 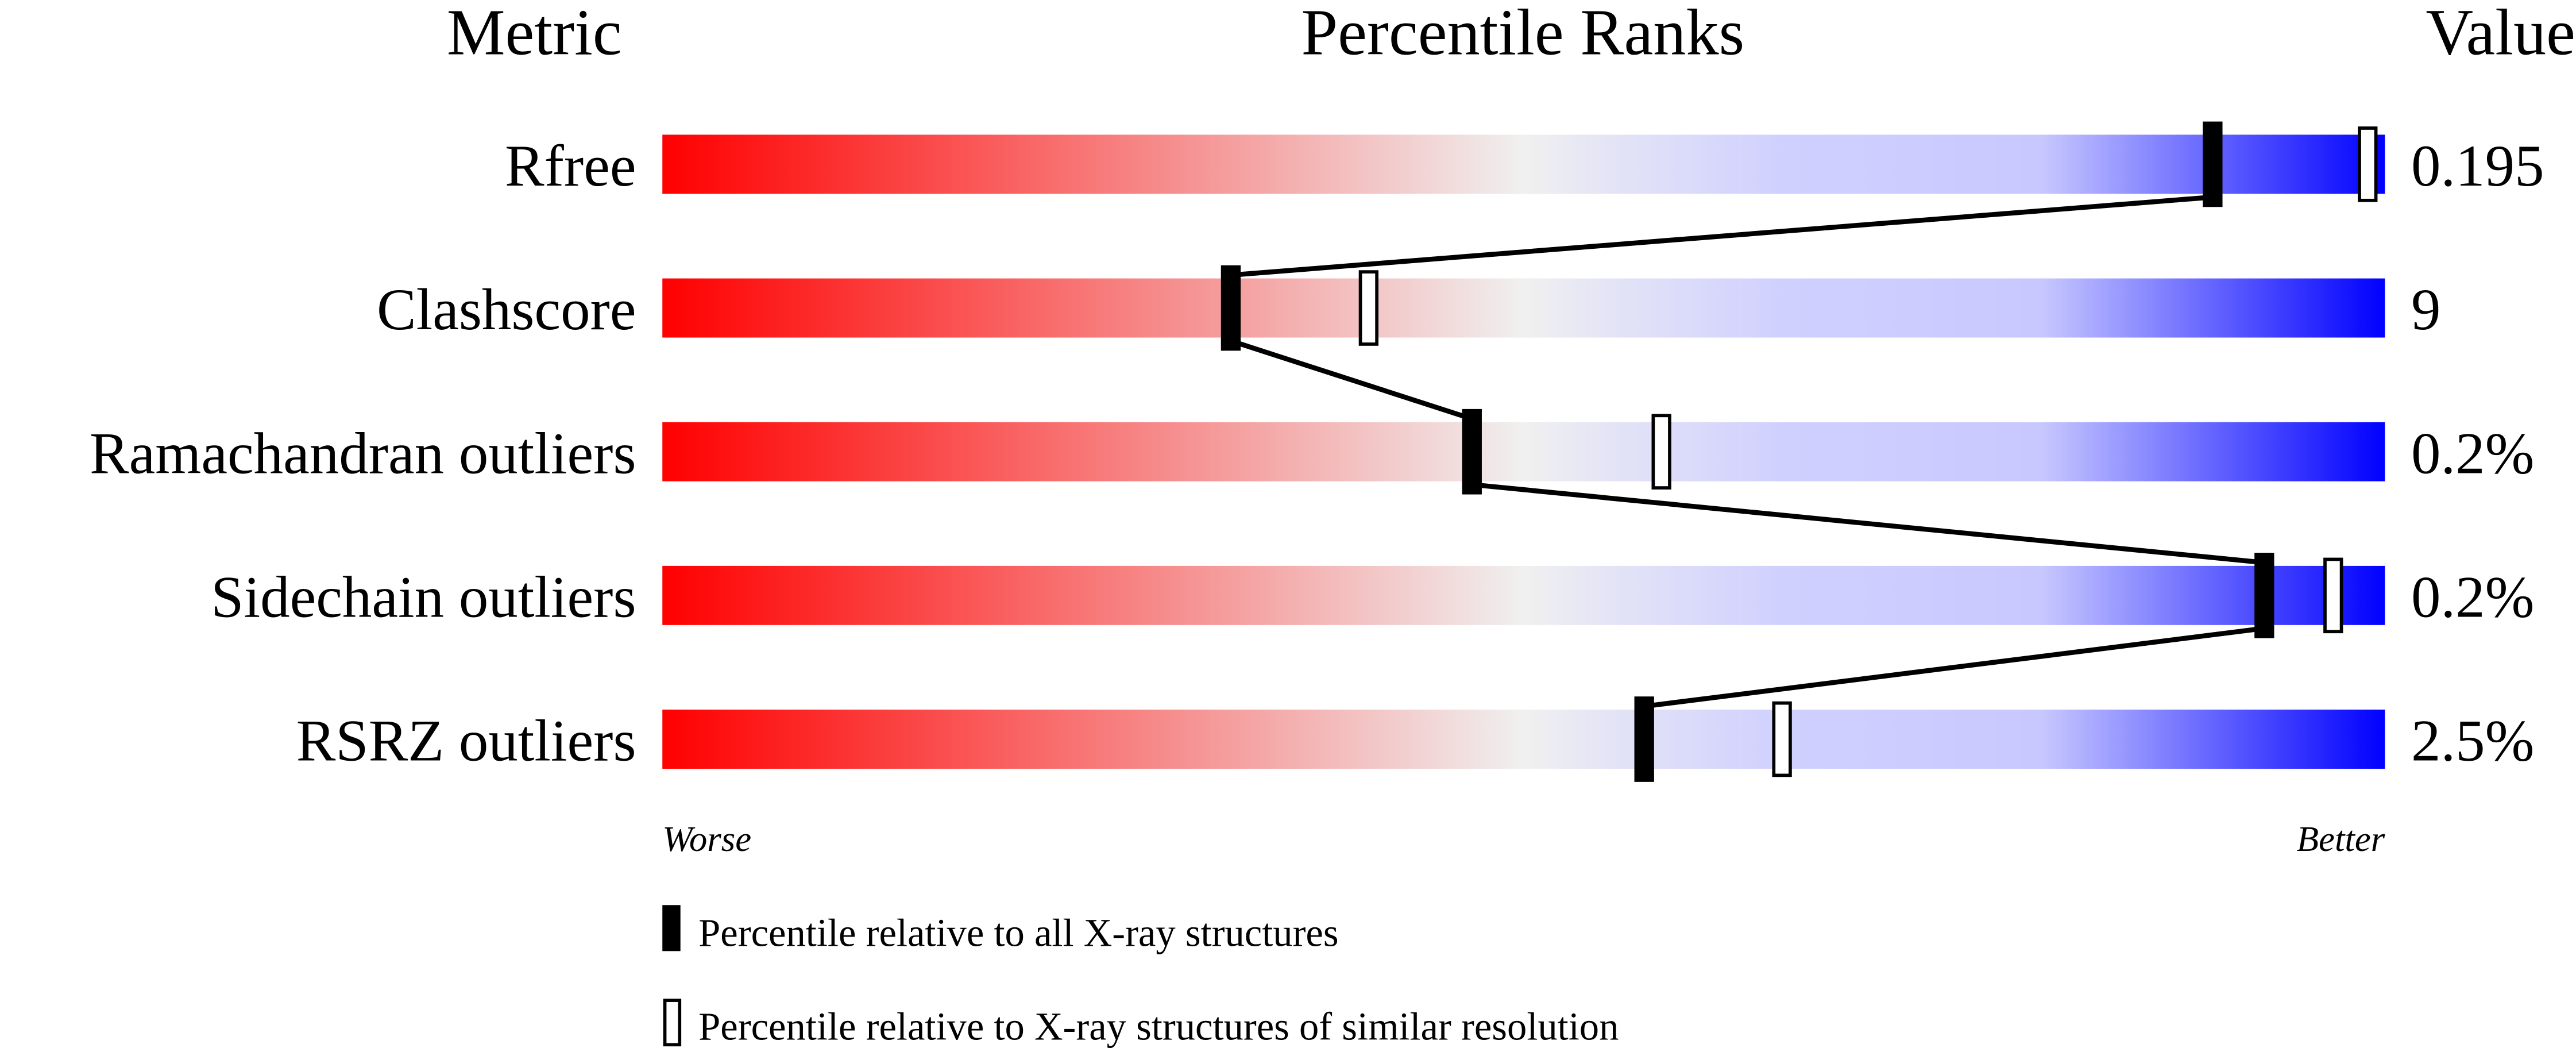 What do you see at coordinates (672, 1023) in the screenshot?
I see `legend-open-marker` at bounding box center [672, 1023].